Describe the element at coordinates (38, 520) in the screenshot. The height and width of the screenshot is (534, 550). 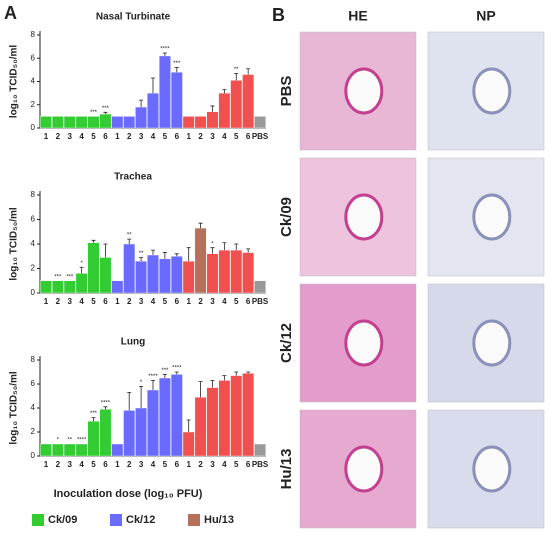
I see `legend-swatch` at that location.